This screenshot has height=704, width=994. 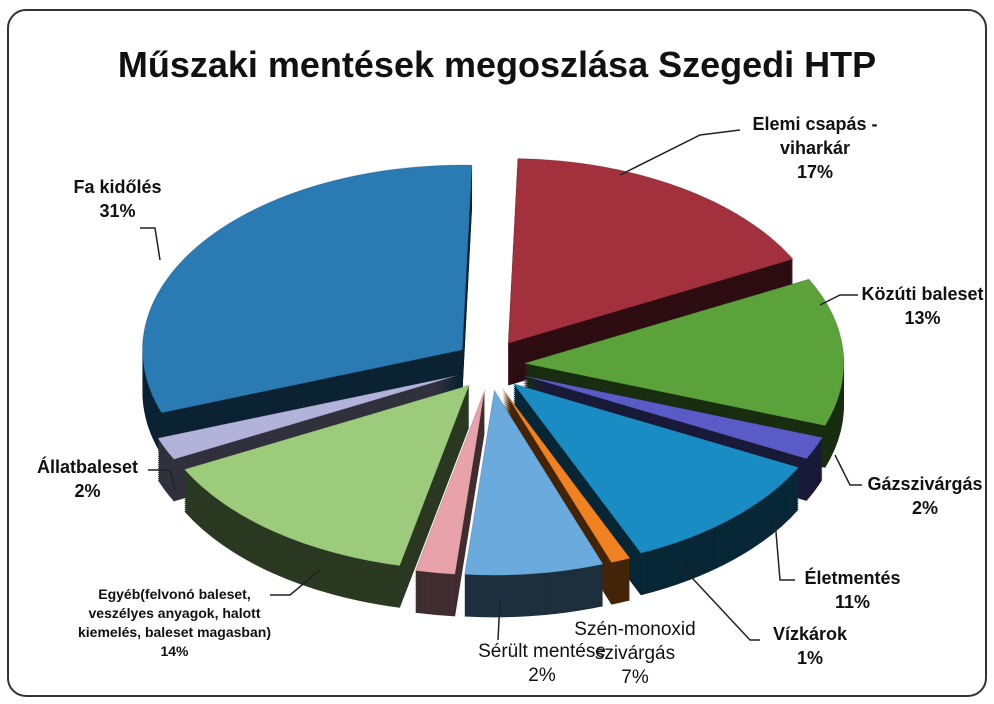 I want to click on slice-label: Életmentés 11%, so click(x=852, y=590).